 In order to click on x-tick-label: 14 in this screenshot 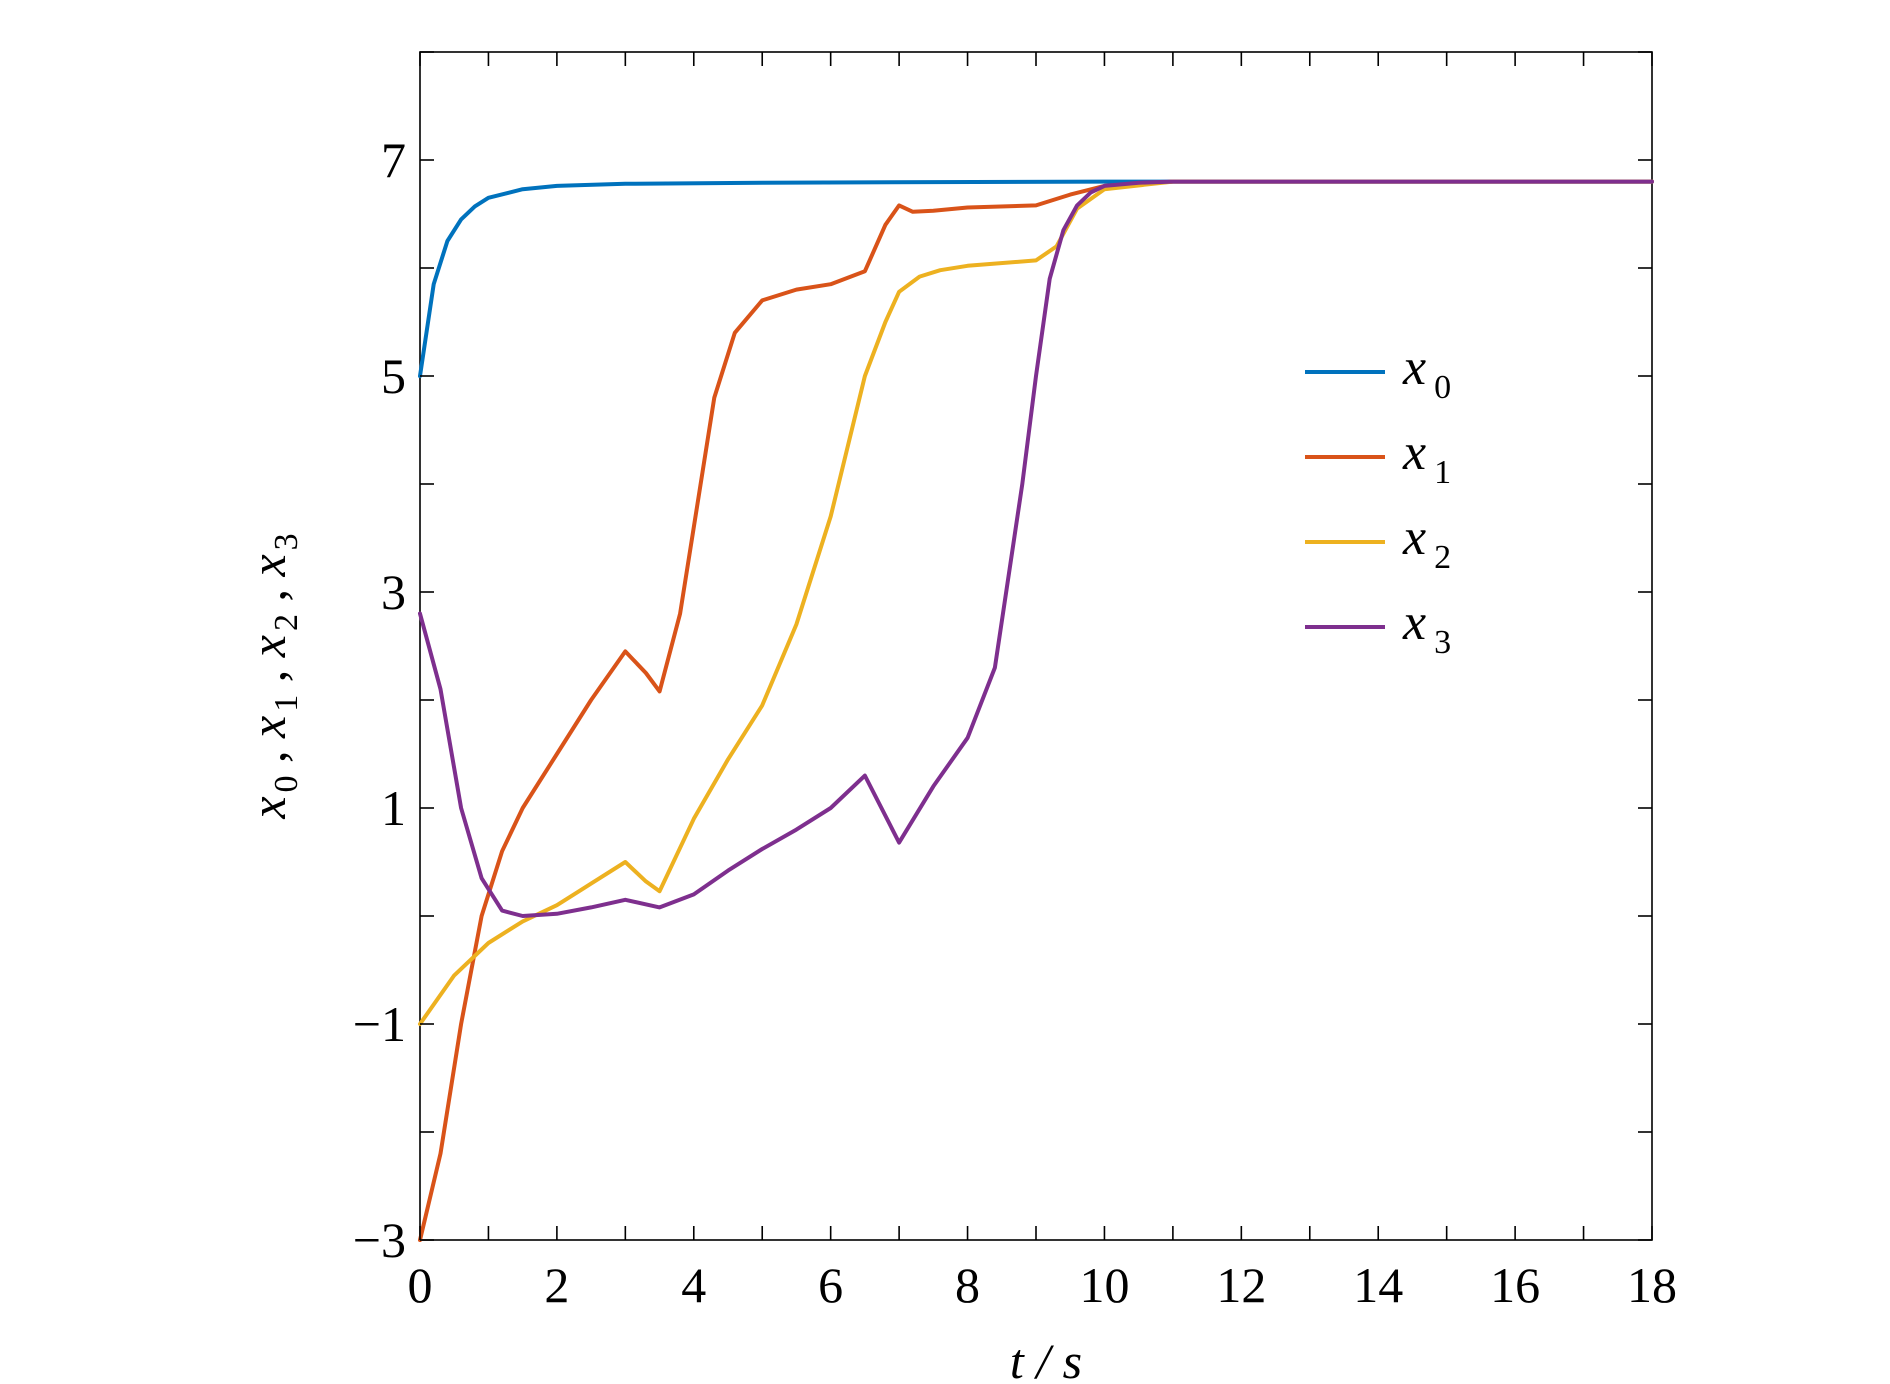, I will do `click(1378, 1285)`.